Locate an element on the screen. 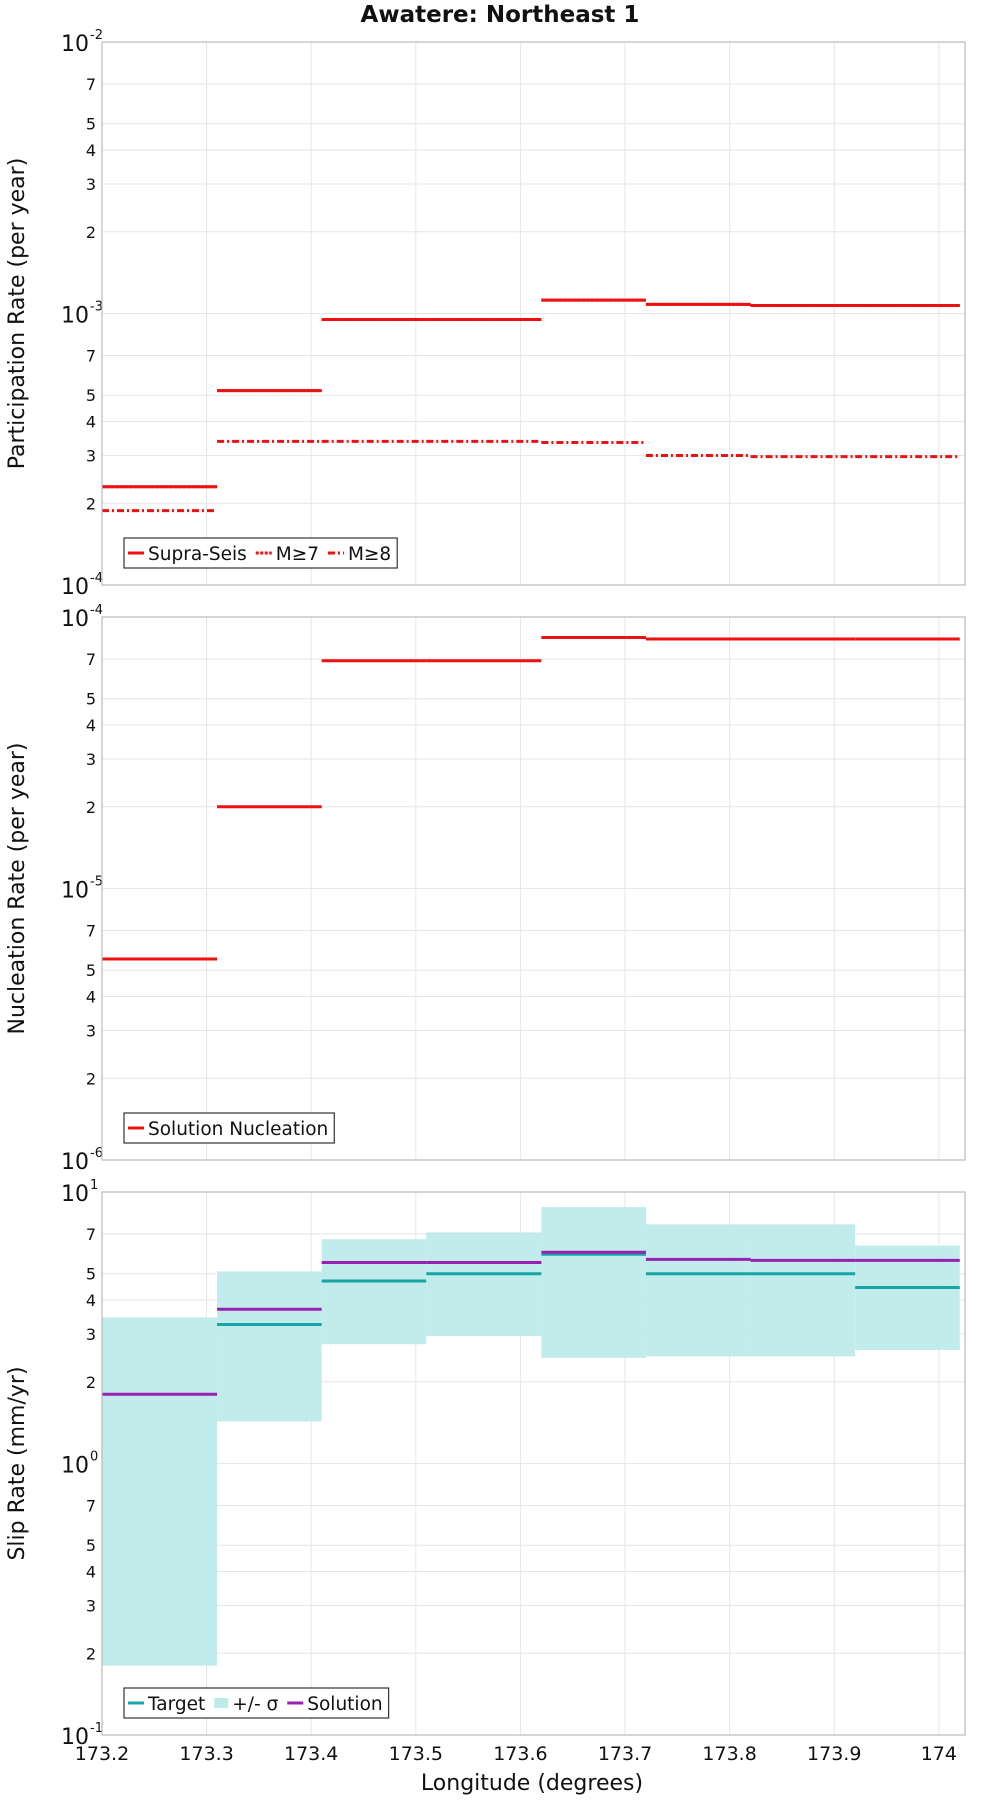 This screenshot has height=1800, width=1000. x-tick-label: 174 is located at coordinates (939, 1754).